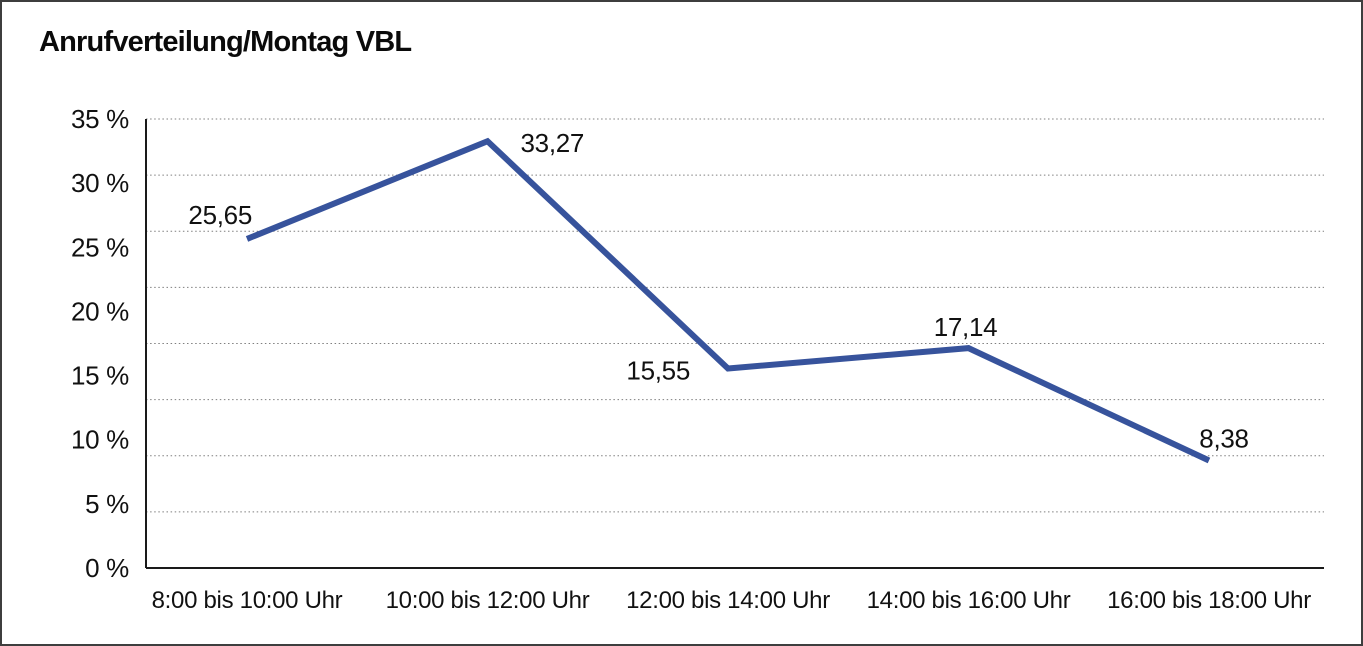  Describe the element at coordinates (966, 327) in the screenshot. I see `data-label: 17,14` at that location.